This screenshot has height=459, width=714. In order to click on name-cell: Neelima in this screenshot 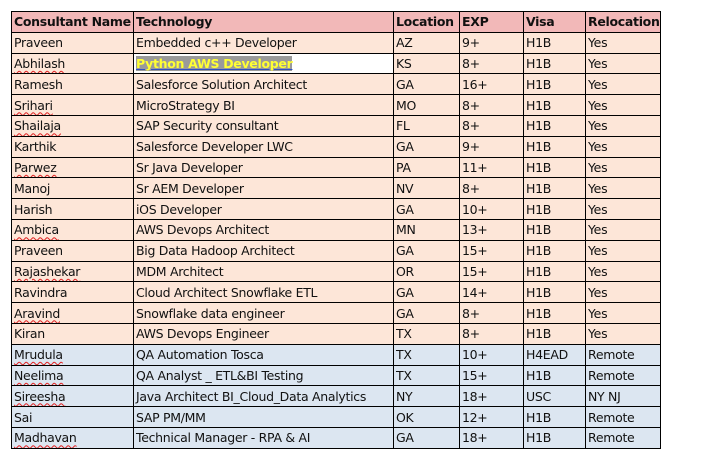, I will do `click(72, 375)`.